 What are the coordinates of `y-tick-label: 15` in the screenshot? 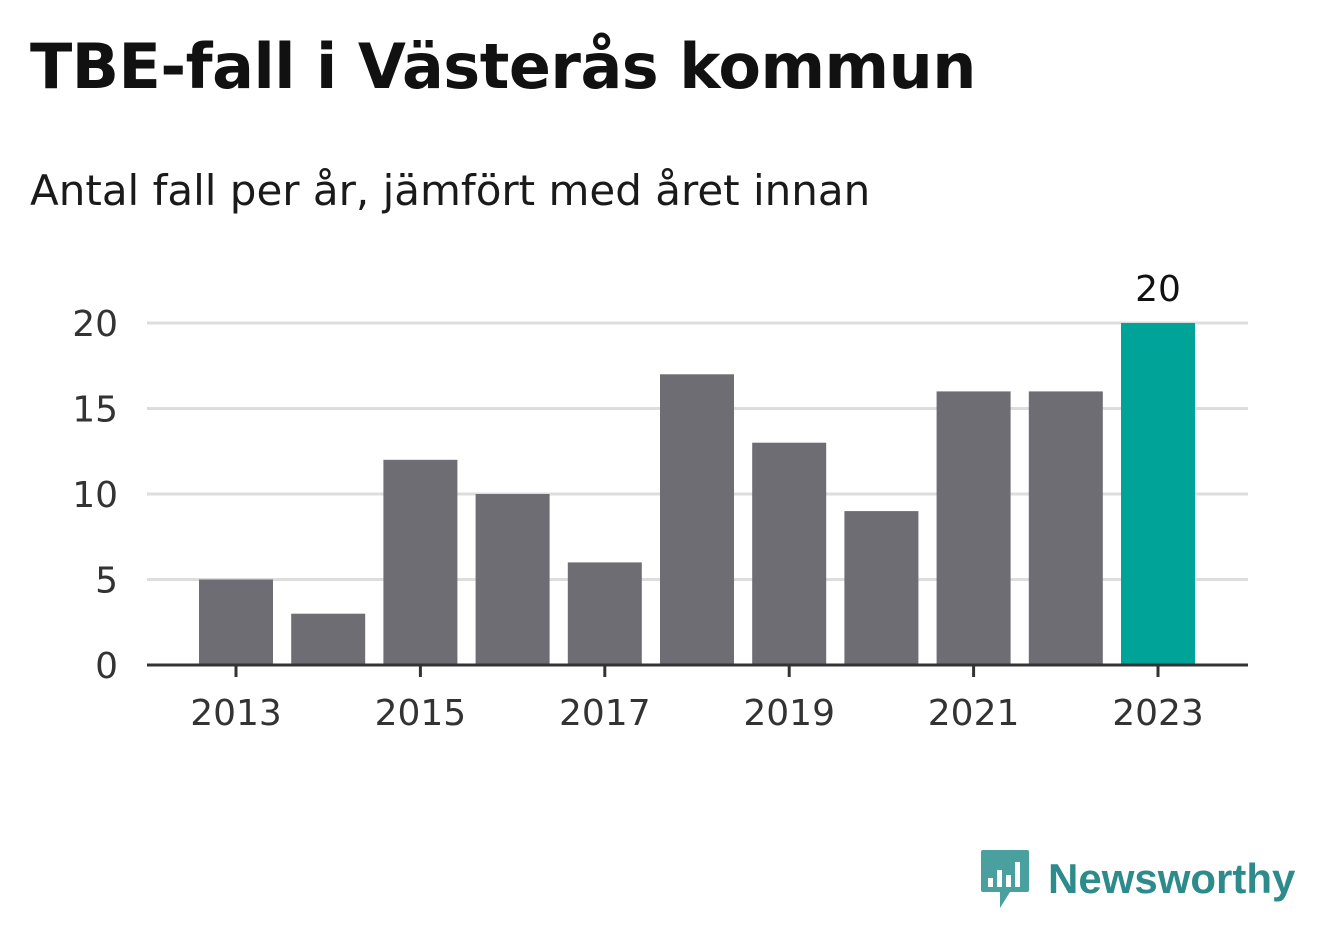 It's located at (95, 410).